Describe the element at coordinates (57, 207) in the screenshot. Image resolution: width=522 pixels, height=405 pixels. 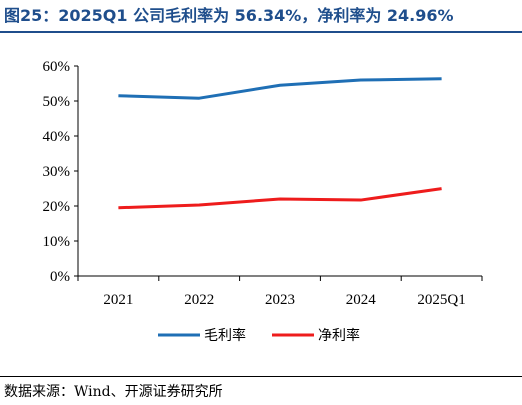
I see `y-tick-label: 20%` at that location.